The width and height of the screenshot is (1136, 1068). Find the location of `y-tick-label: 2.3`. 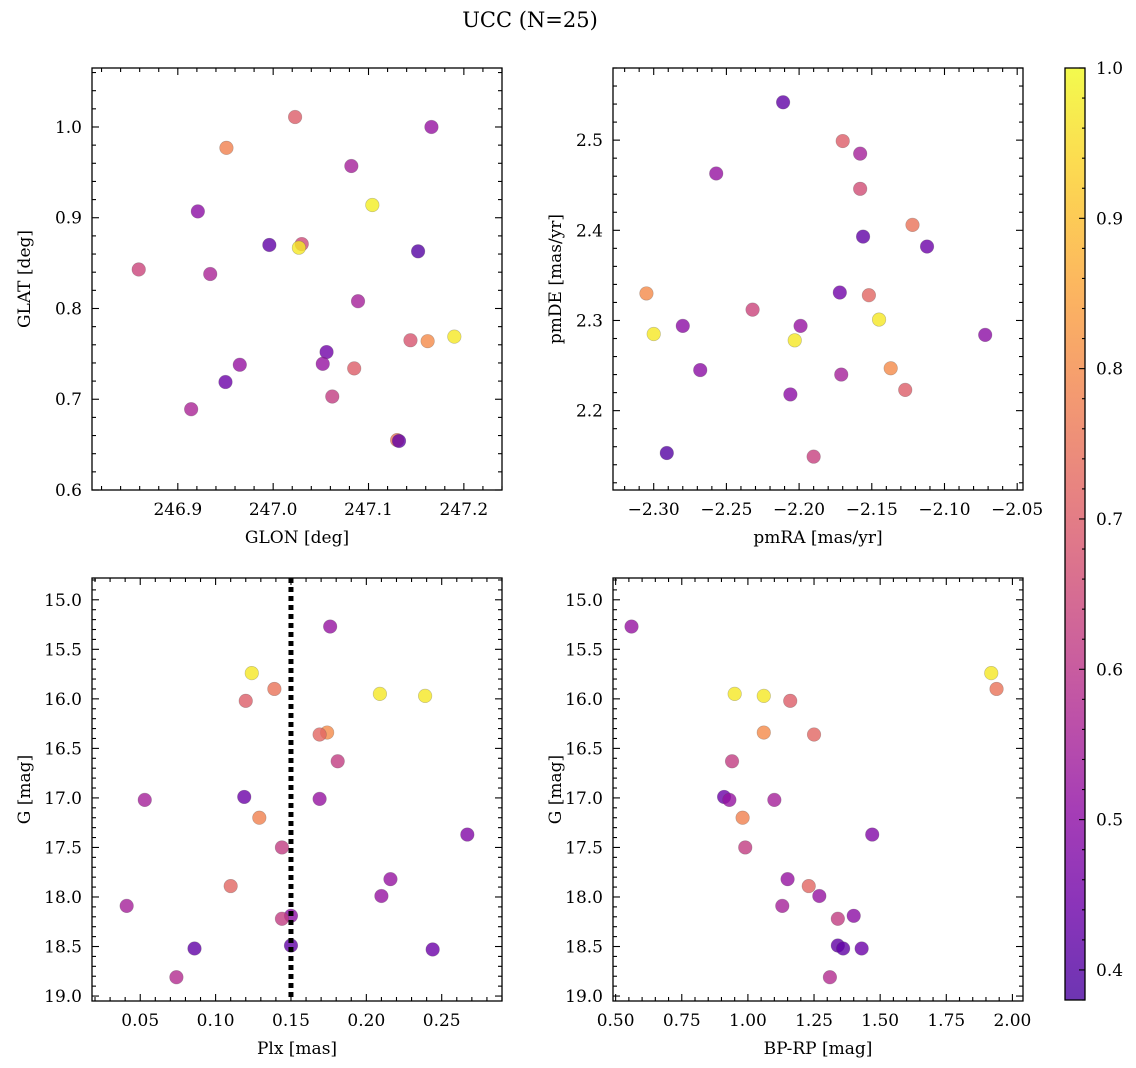

y-tick-label: 2.3 is located at coordinates (589, 321).